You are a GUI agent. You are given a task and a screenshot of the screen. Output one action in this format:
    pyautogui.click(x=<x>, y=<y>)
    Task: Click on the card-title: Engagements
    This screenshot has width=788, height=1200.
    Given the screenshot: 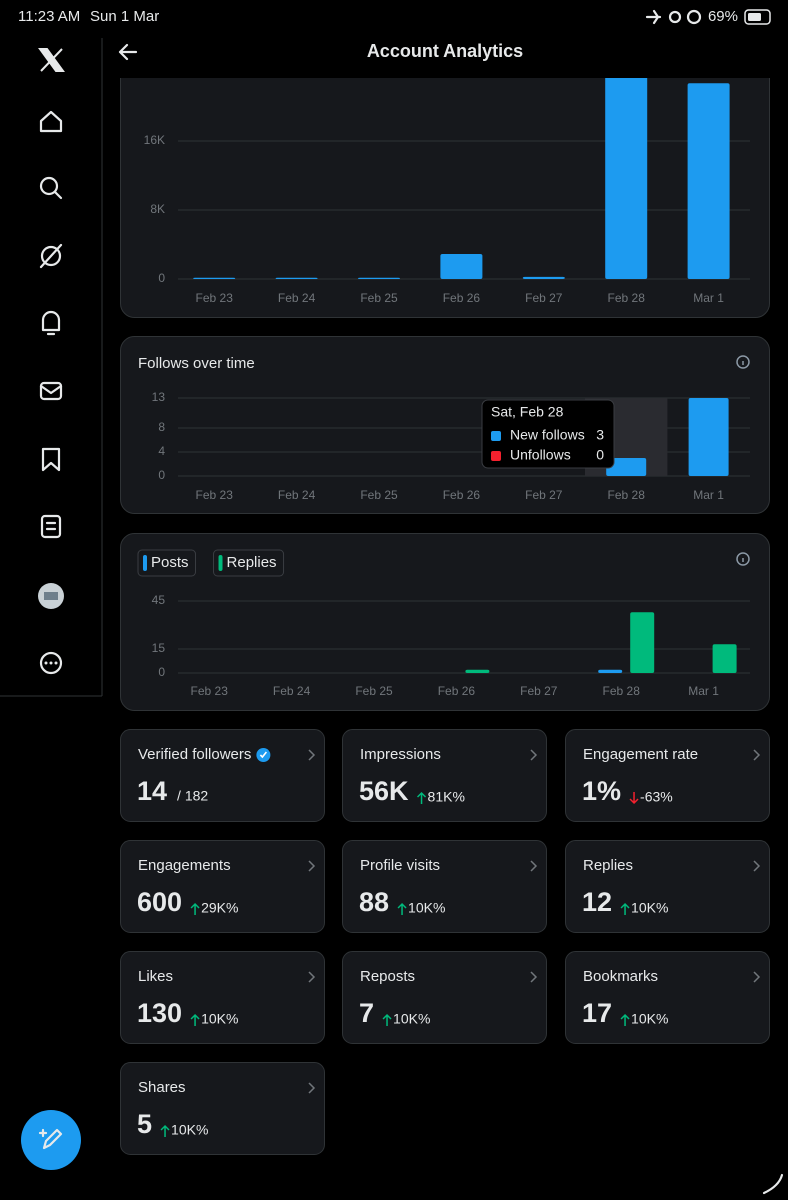 What is the action you would take?
    pyautogui.click(x=184, y=865)
    